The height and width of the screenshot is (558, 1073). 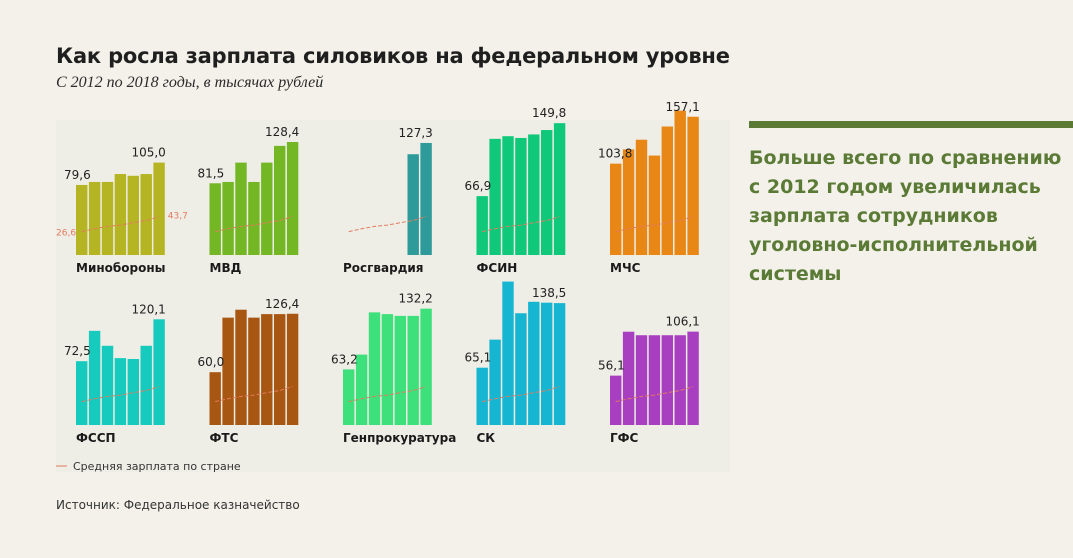 What do you see at coordinates (628, 378) in the screenshot?
I see `panel-10-bar-2013` at bounding box center [628, 378].